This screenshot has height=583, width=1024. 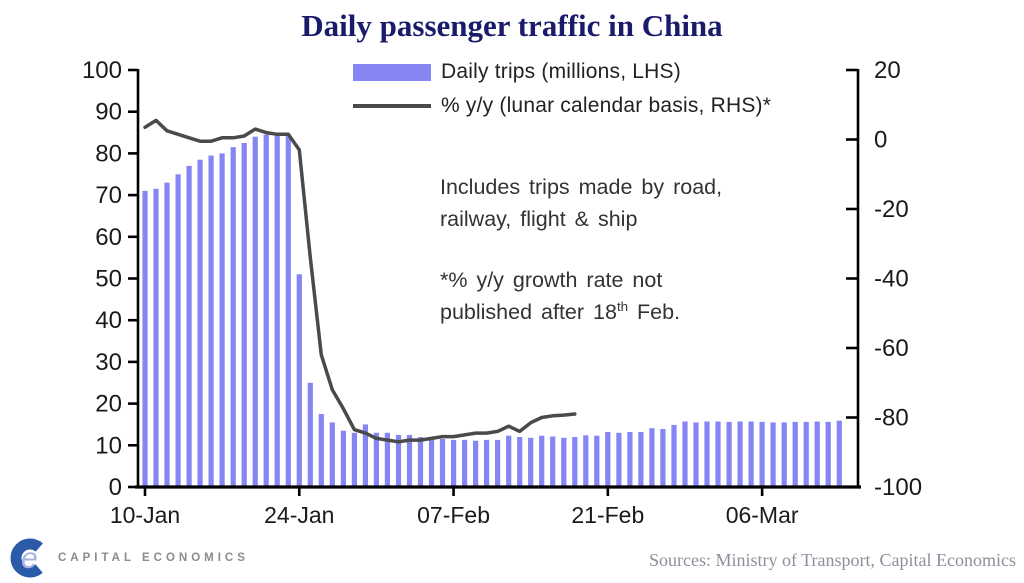 I want to click on x-tick-label: 07-Feb, so click(x=453, y=515).